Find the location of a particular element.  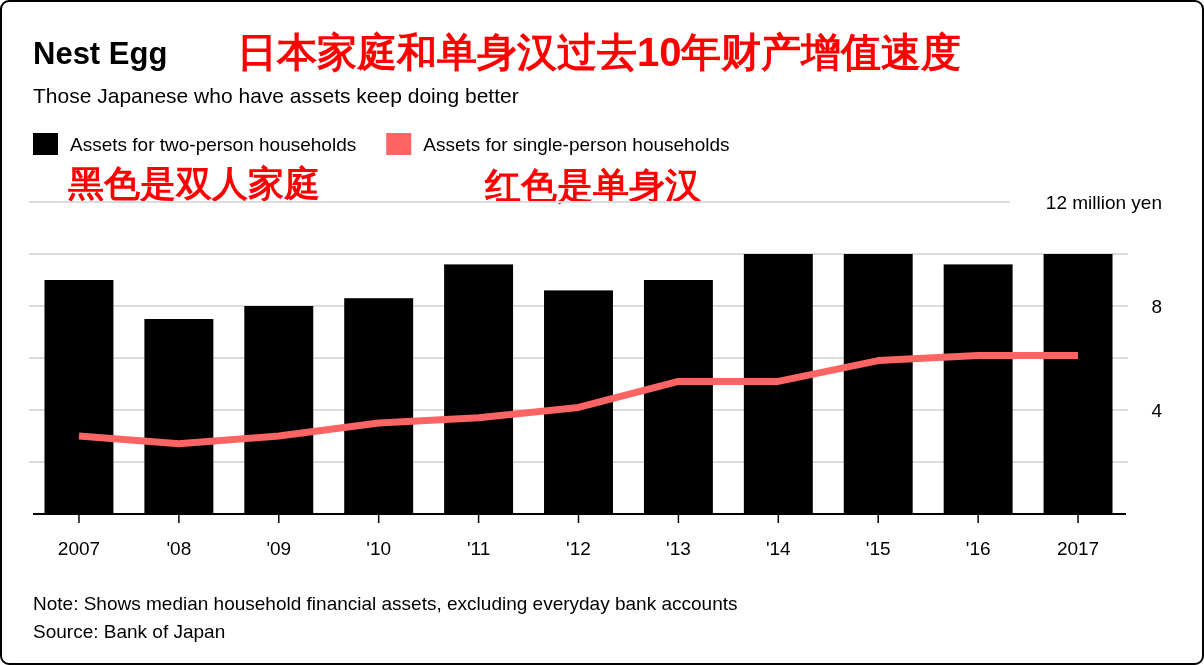

x-tick-label: '16 is located at coordinates (978, 548).